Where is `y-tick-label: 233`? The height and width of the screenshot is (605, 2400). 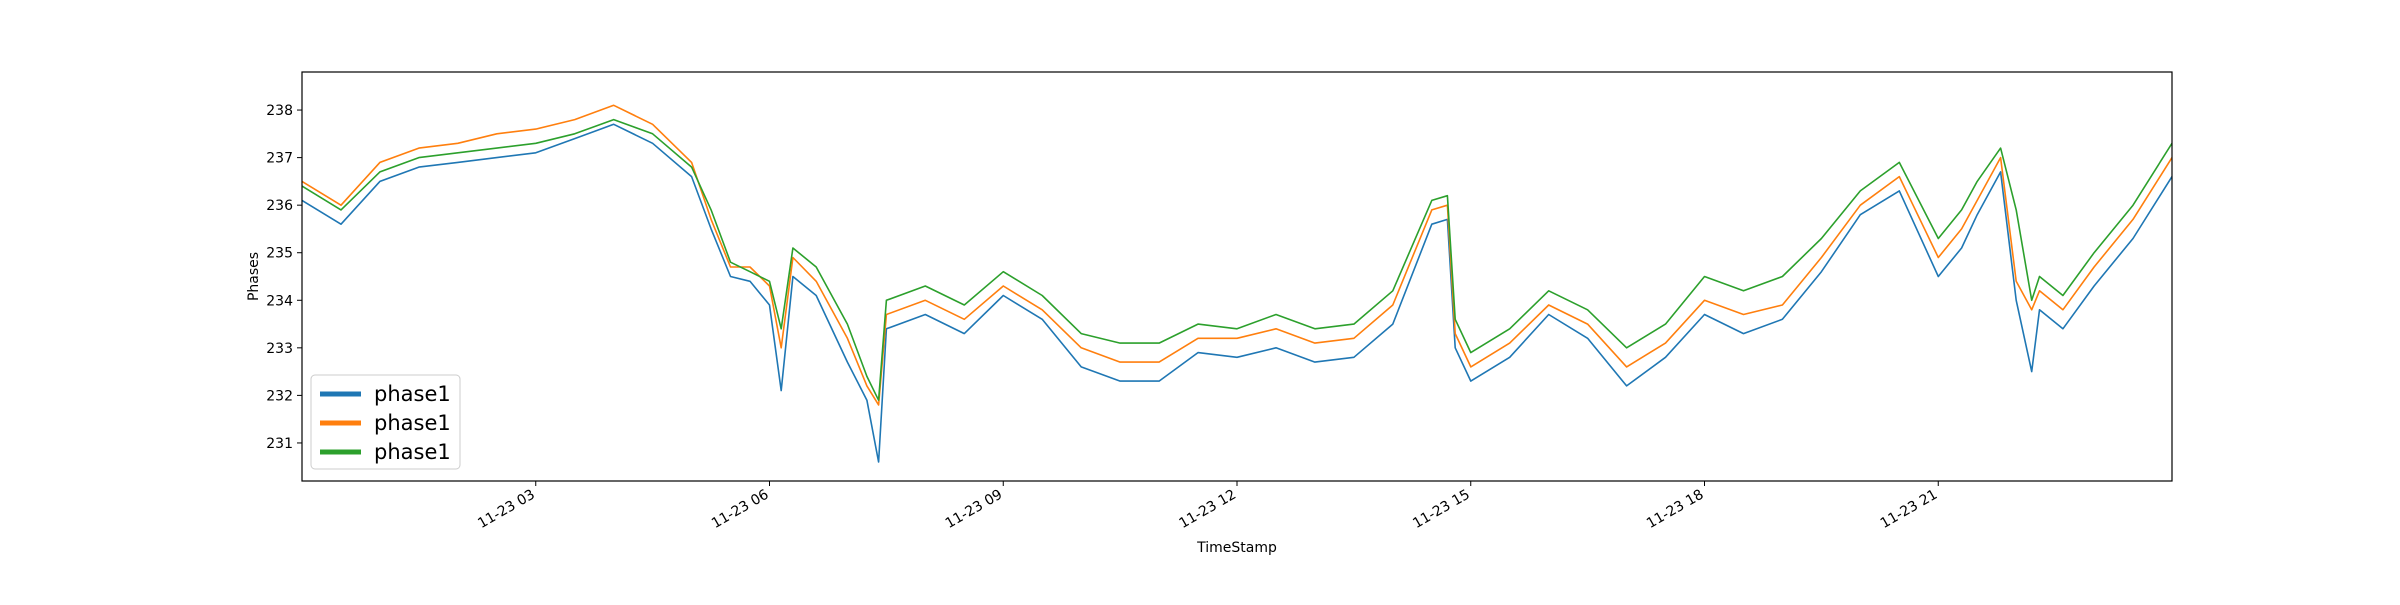
y-tick-label: 233 is located at coordinates (279, 349).